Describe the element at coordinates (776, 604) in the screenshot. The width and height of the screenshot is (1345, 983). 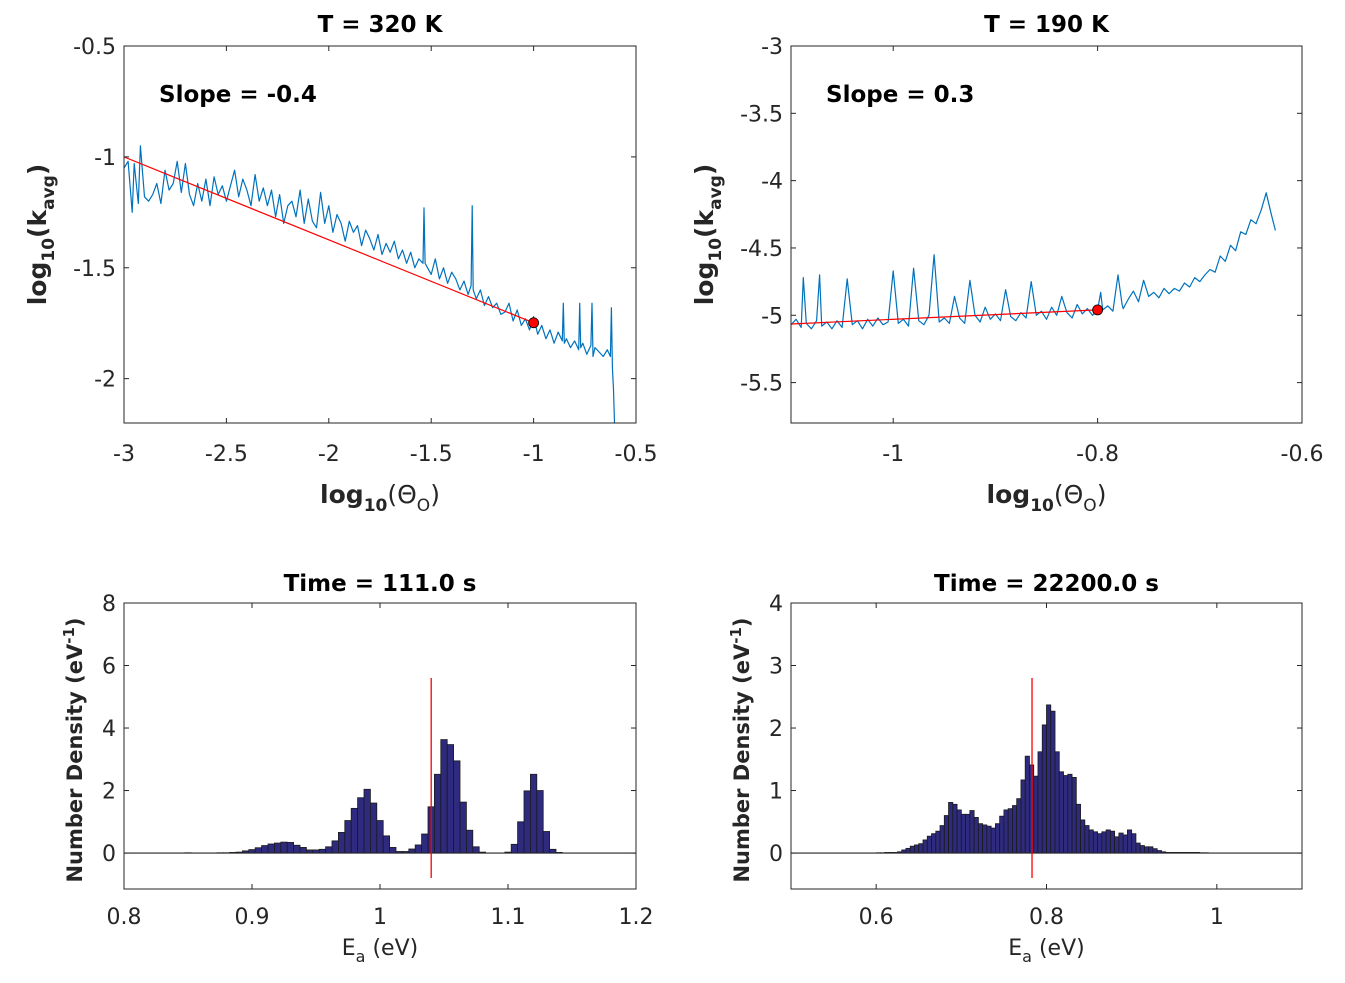
I see `y-tick-label: 4` at that location.